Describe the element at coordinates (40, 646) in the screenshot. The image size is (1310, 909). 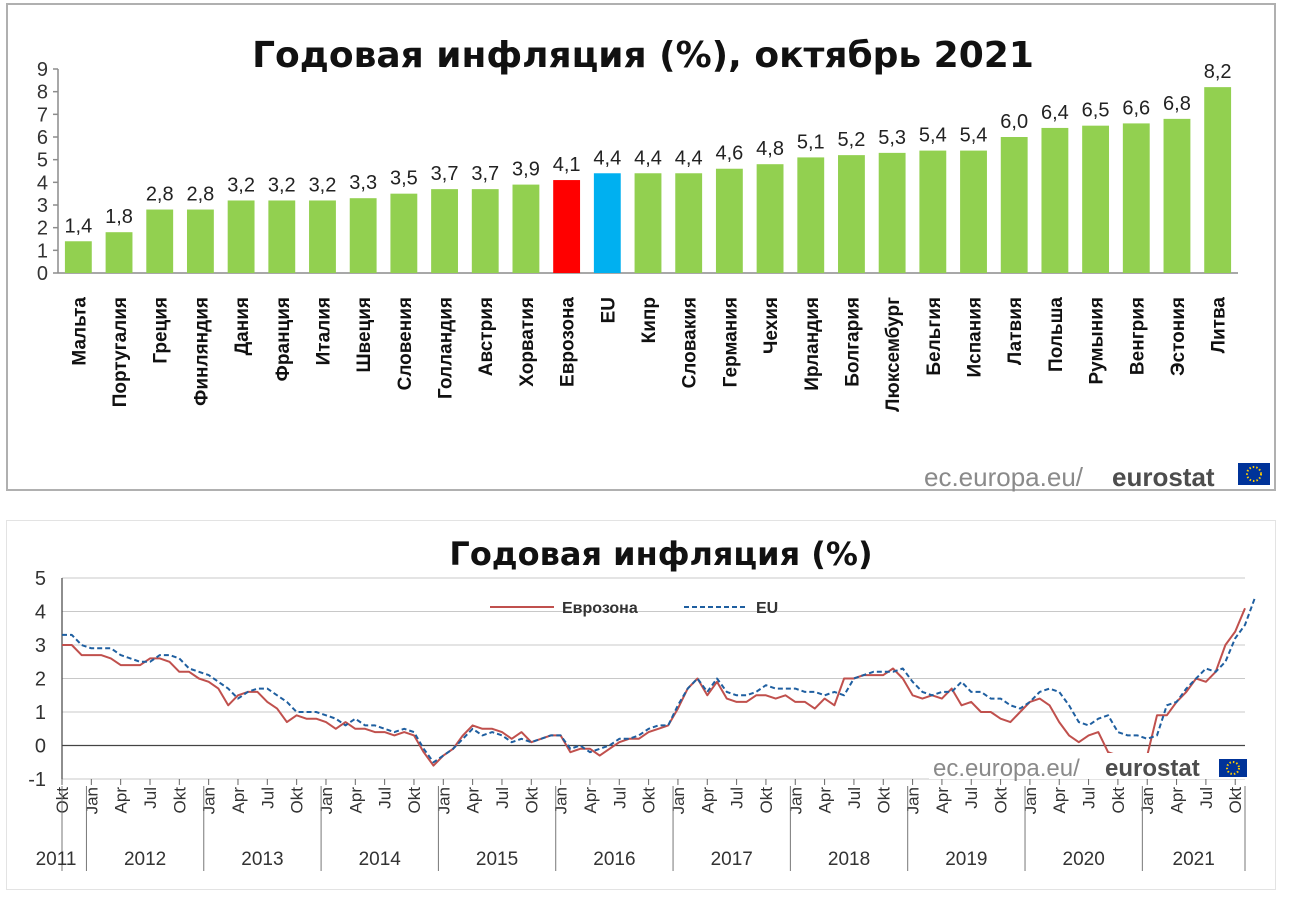
I see `line-y-tick-label: 3` at that location.